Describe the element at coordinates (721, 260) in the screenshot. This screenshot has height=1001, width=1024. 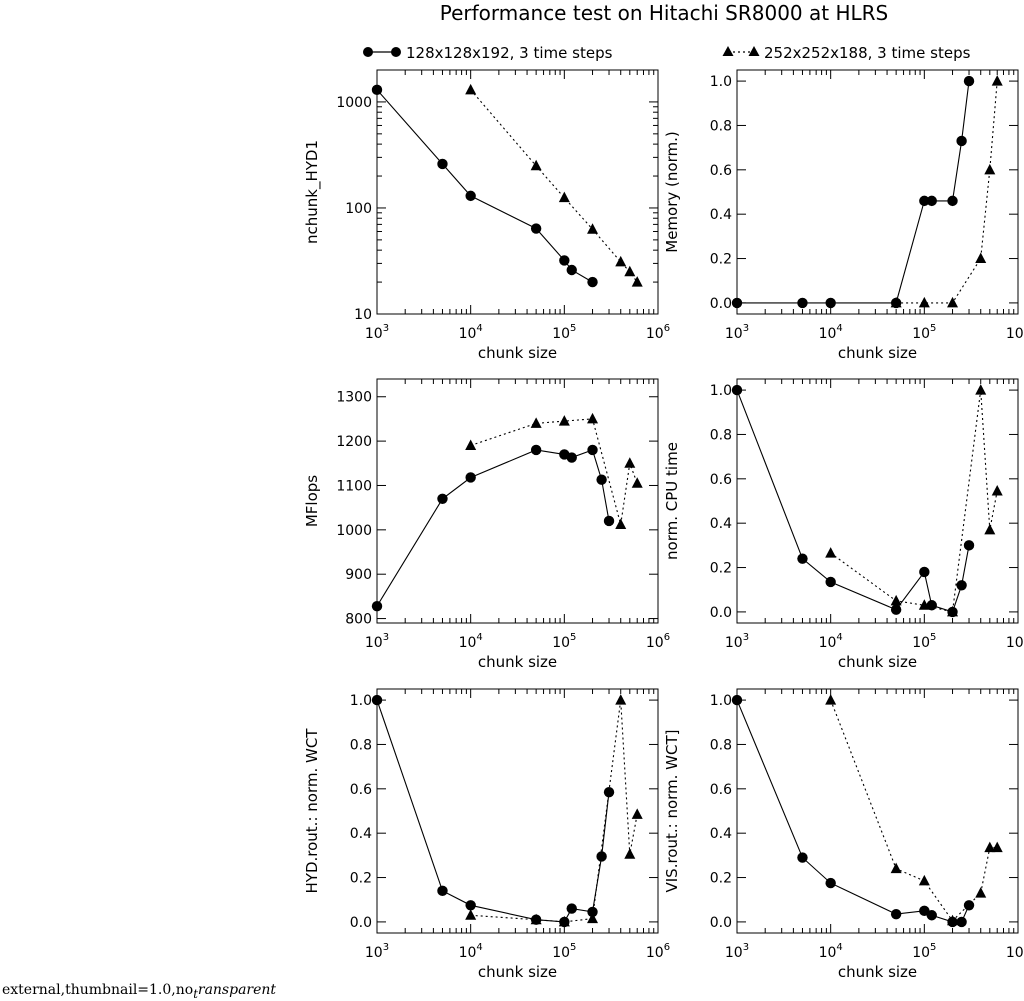
I see `y-tick-label: 0.2` at that location.